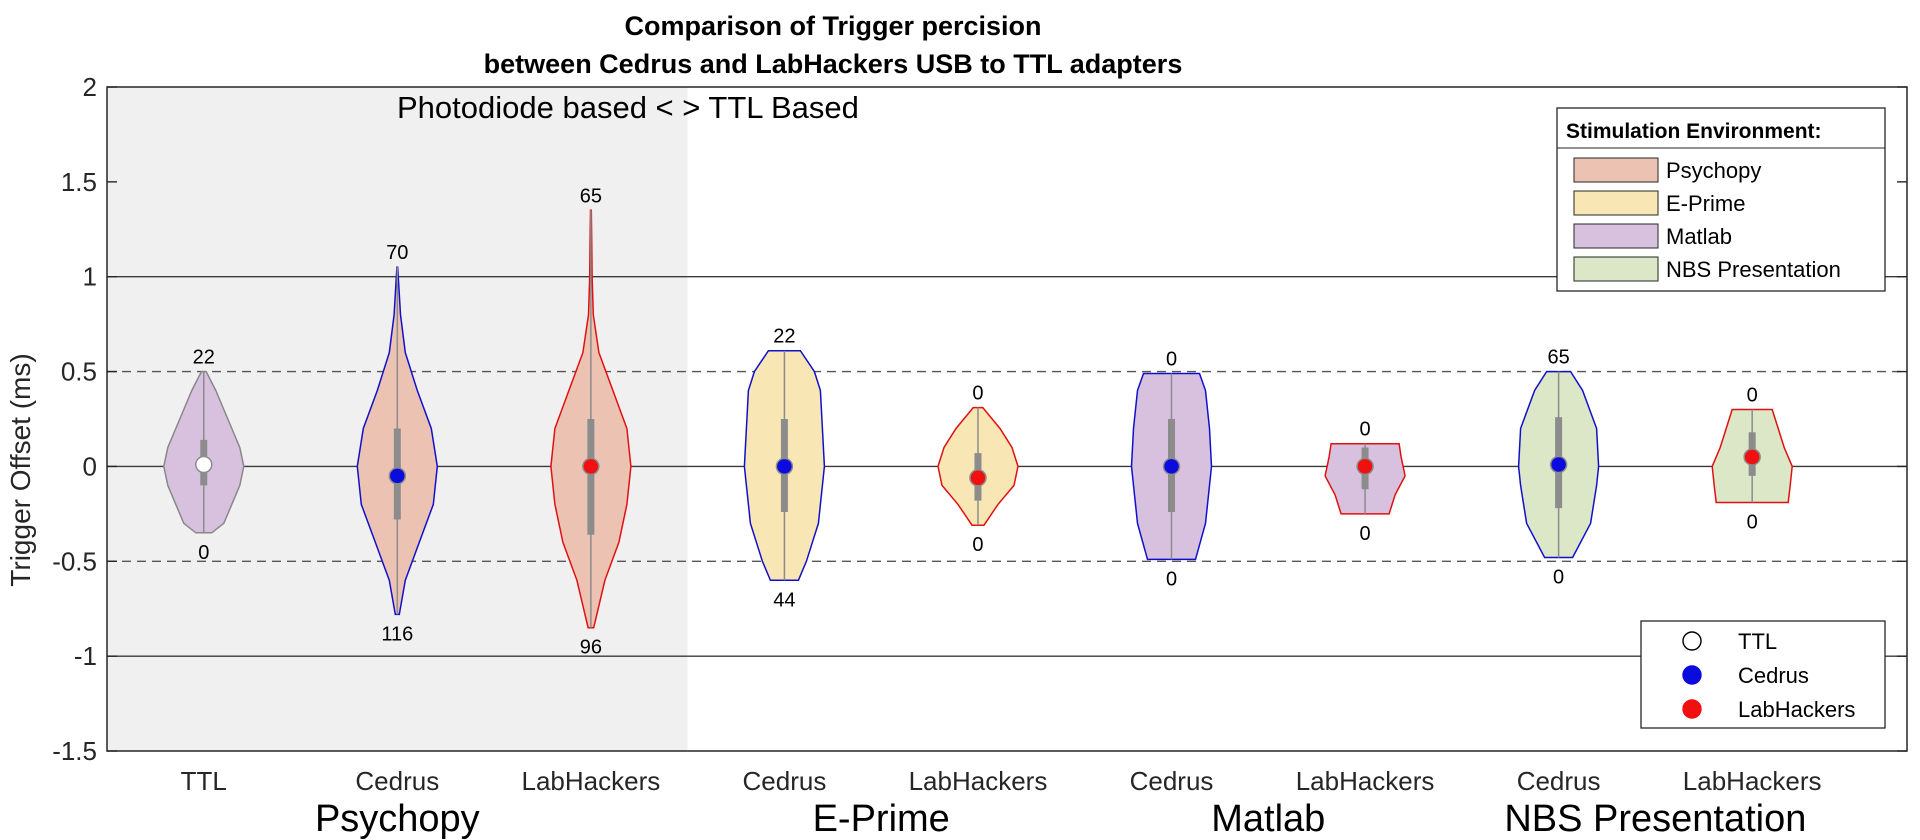  I want to click on y-tick-label: 2, so click(90, 87).